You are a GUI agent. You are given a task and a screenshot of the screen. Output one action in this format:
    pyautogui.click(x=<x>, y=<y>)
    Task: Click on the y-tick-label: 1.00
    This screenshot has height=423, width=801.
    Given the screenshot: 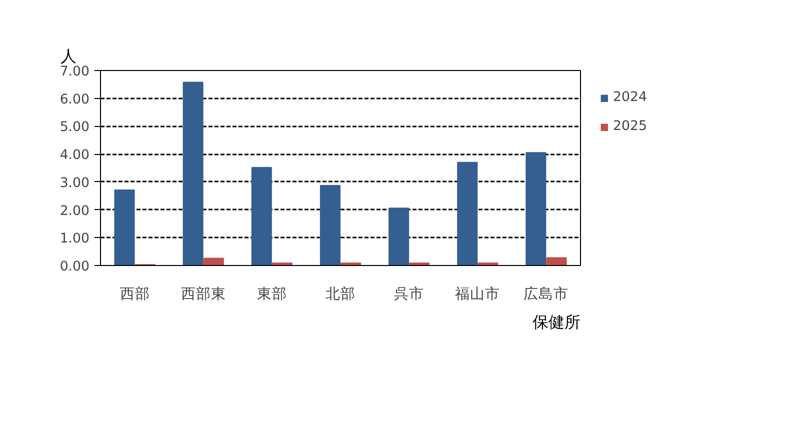 What is the action you would take?
    pyautogui.click(x=75, y=239)
    